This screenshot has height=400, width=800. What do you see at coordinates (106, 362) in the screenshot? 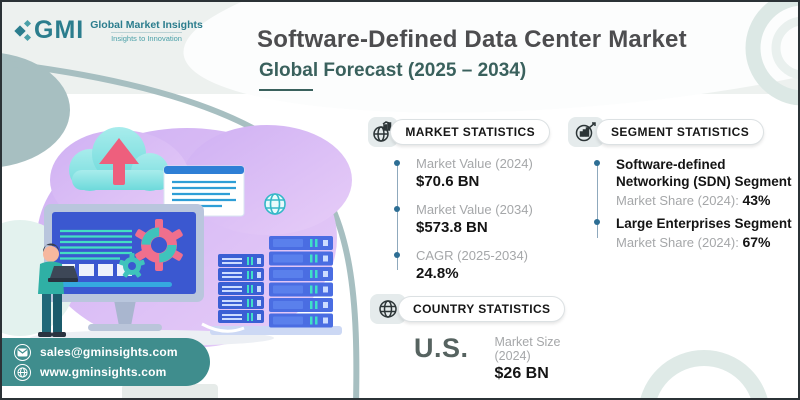
I see `contact-block: sales@gminsights.com www.gminsights.com` at bounding box center [106, 362].